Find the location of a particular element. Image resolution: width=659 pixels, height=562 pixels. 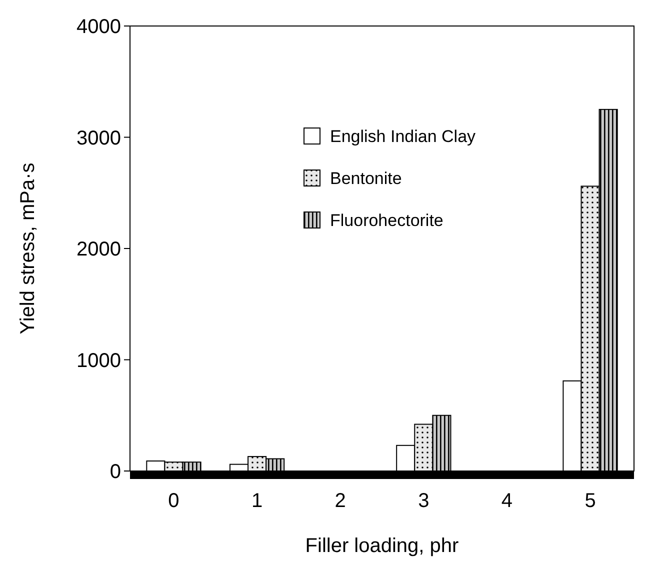

x-axis-title: Filler loading, phr is located at coordinates (382, 546).